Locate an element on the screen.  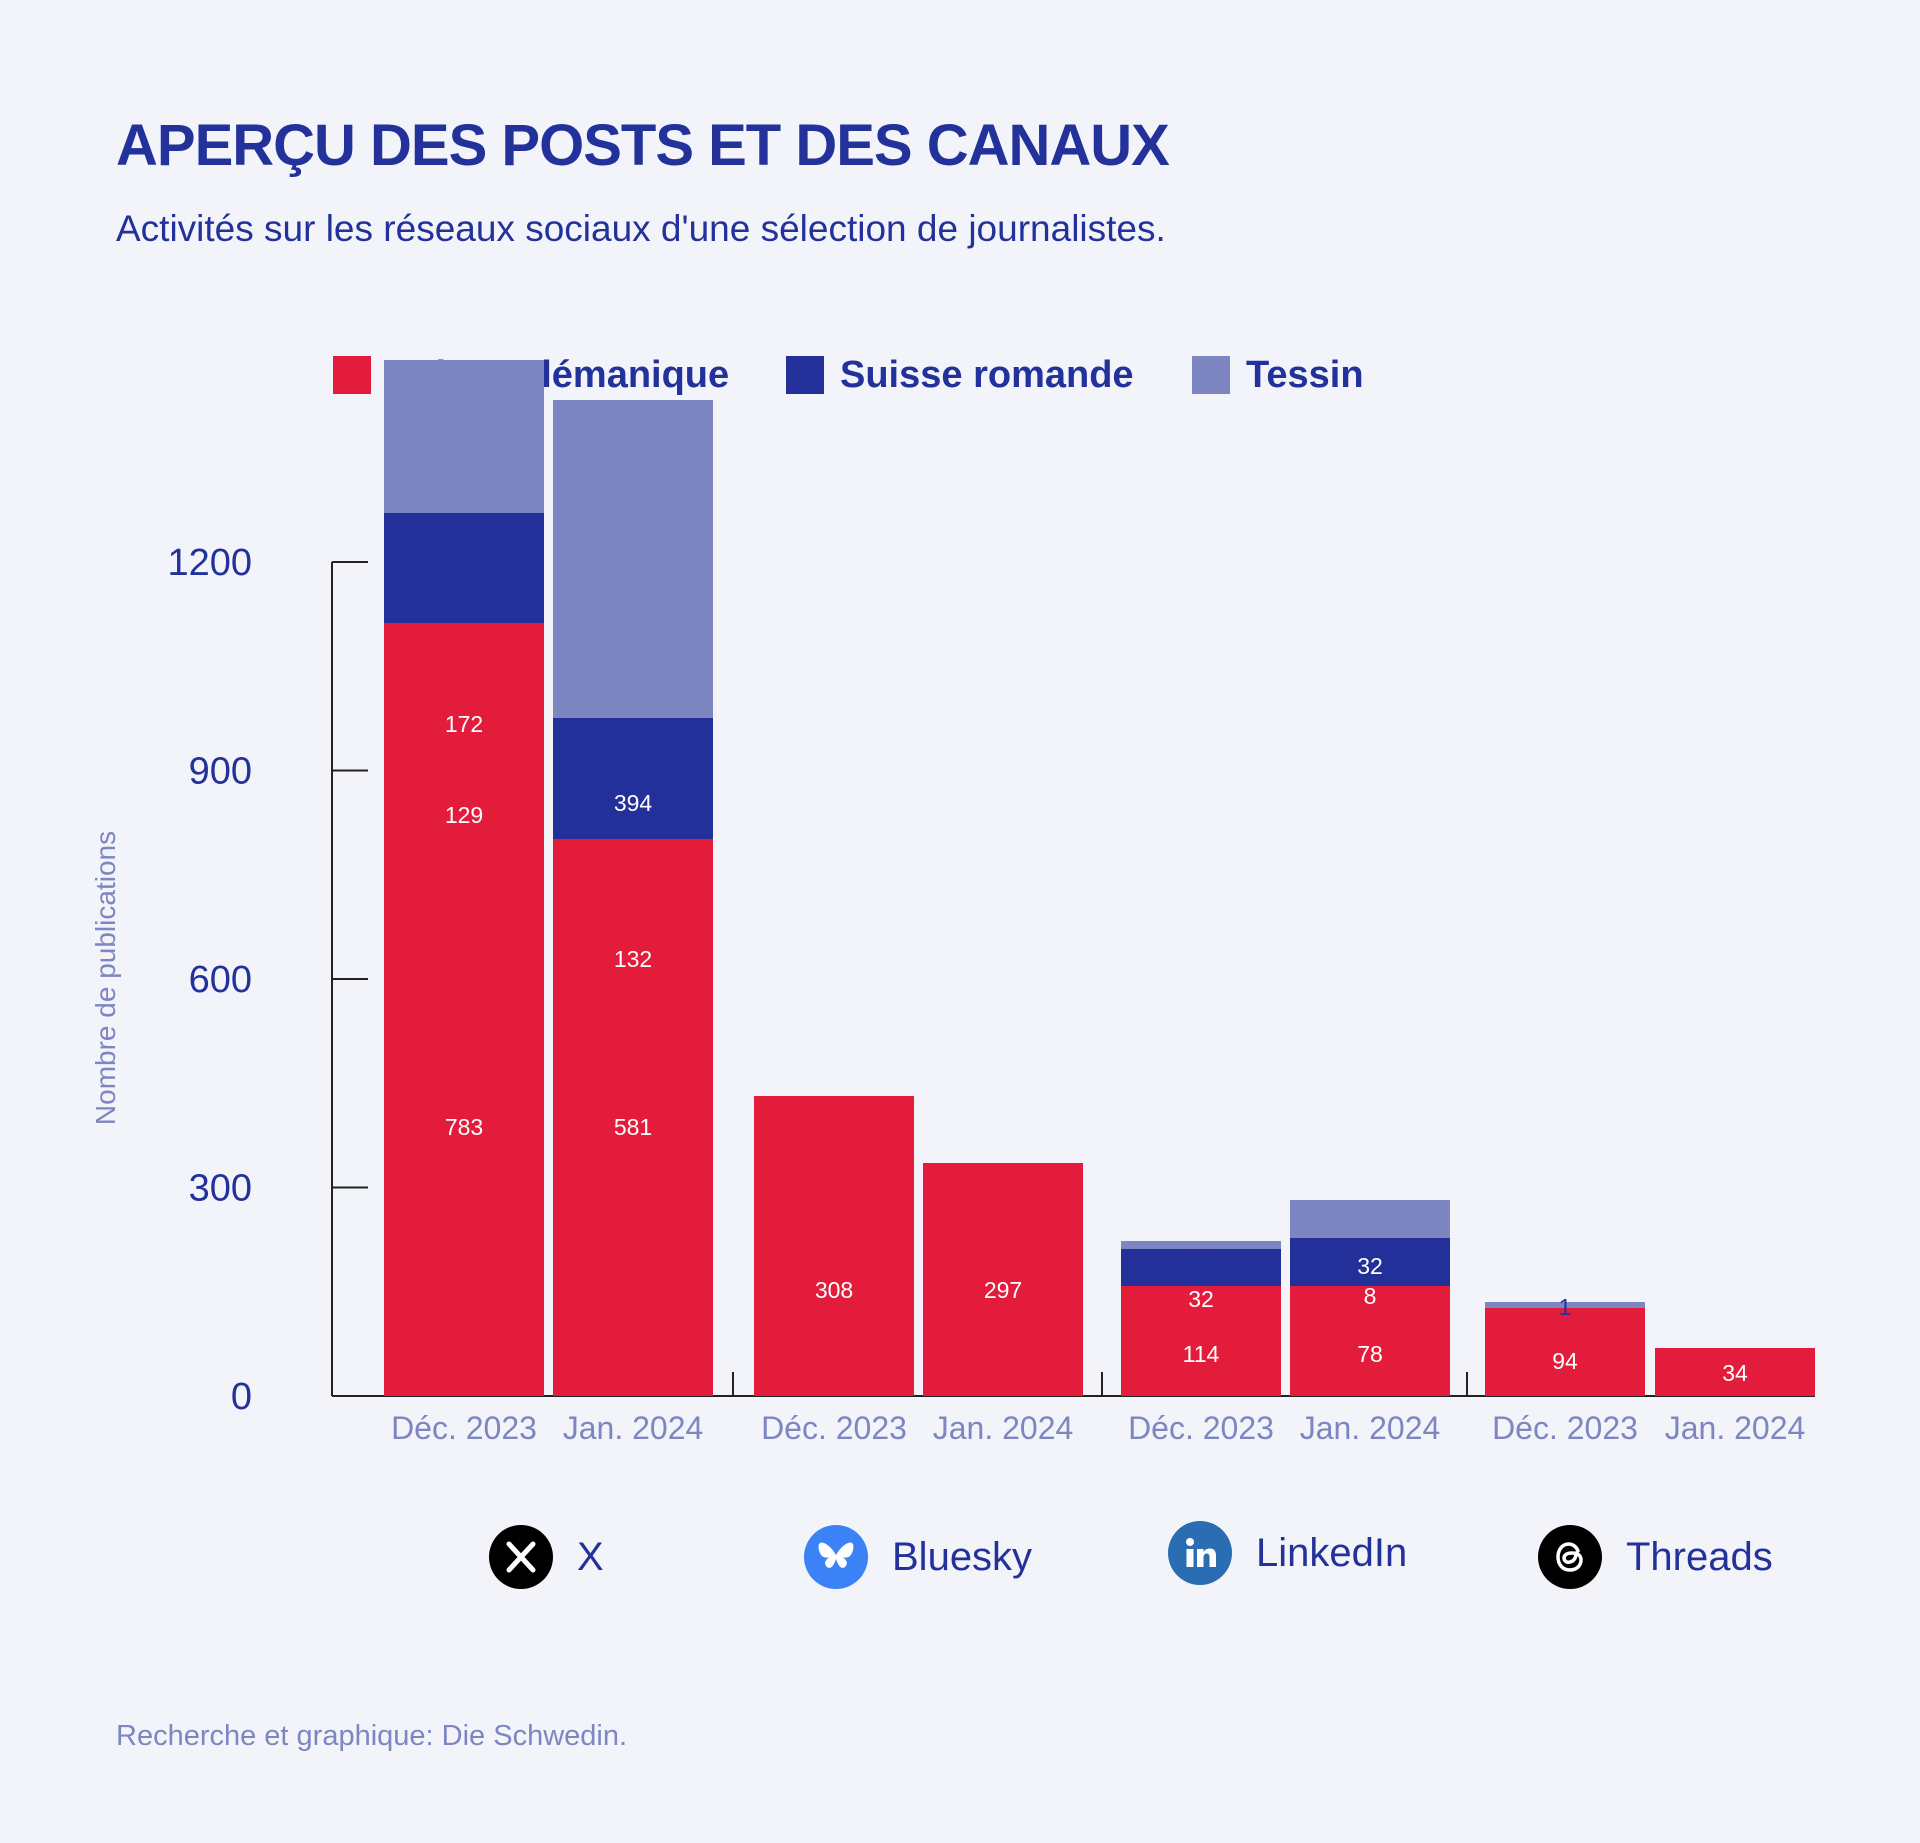
data-label: 2 is located at coordinates (1201, 1264).